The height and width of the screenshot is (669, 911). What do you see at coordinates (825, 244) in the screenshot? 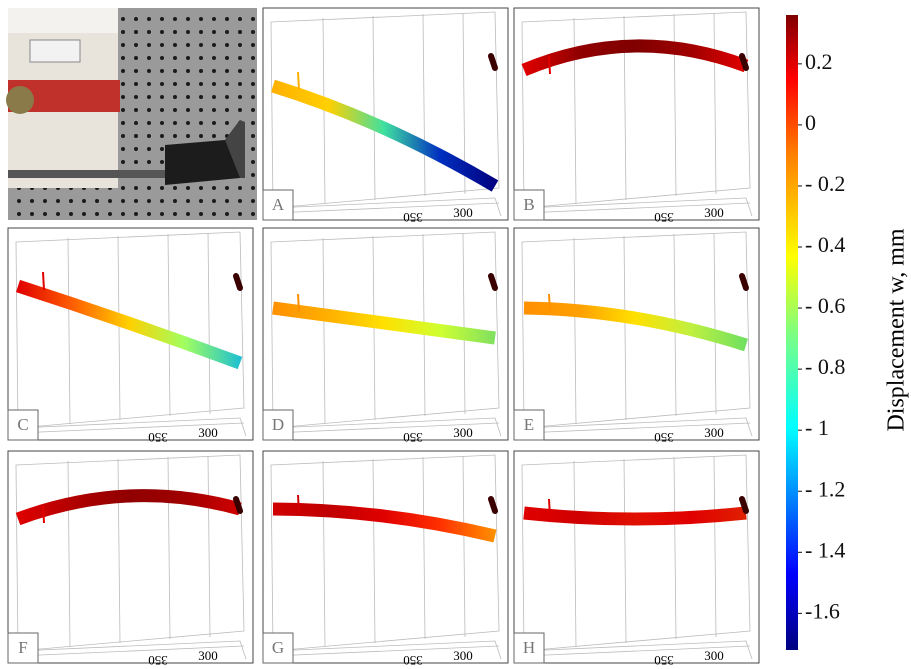
I see `colorbar-tick-label: - 0.4` at bounding box center [825, 244].